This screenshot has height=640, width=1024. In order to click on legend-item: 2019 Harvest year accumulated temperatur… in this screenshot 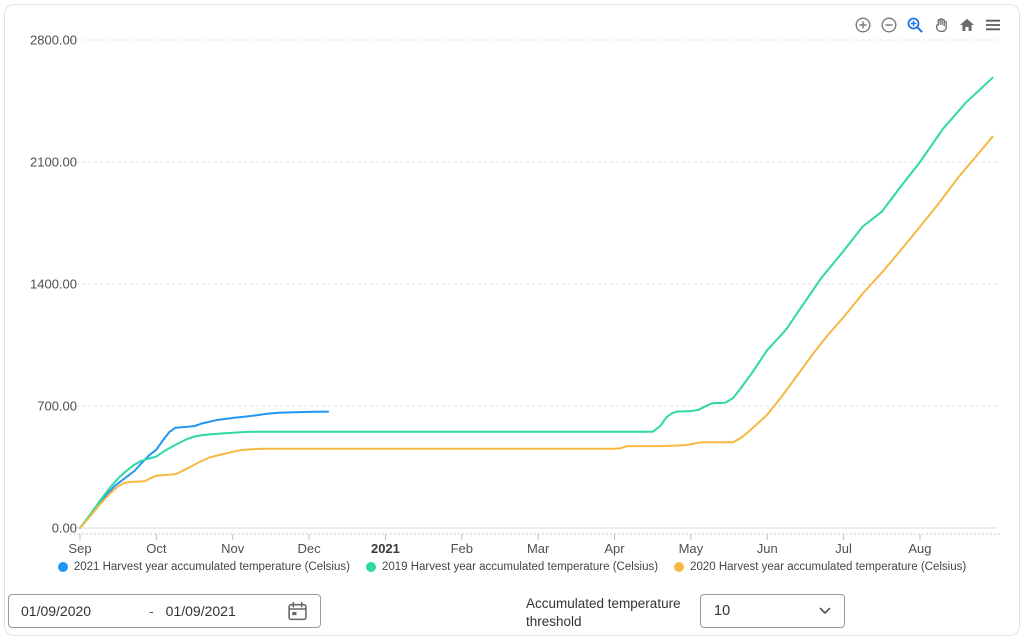, I will do `click(512, 567)`.